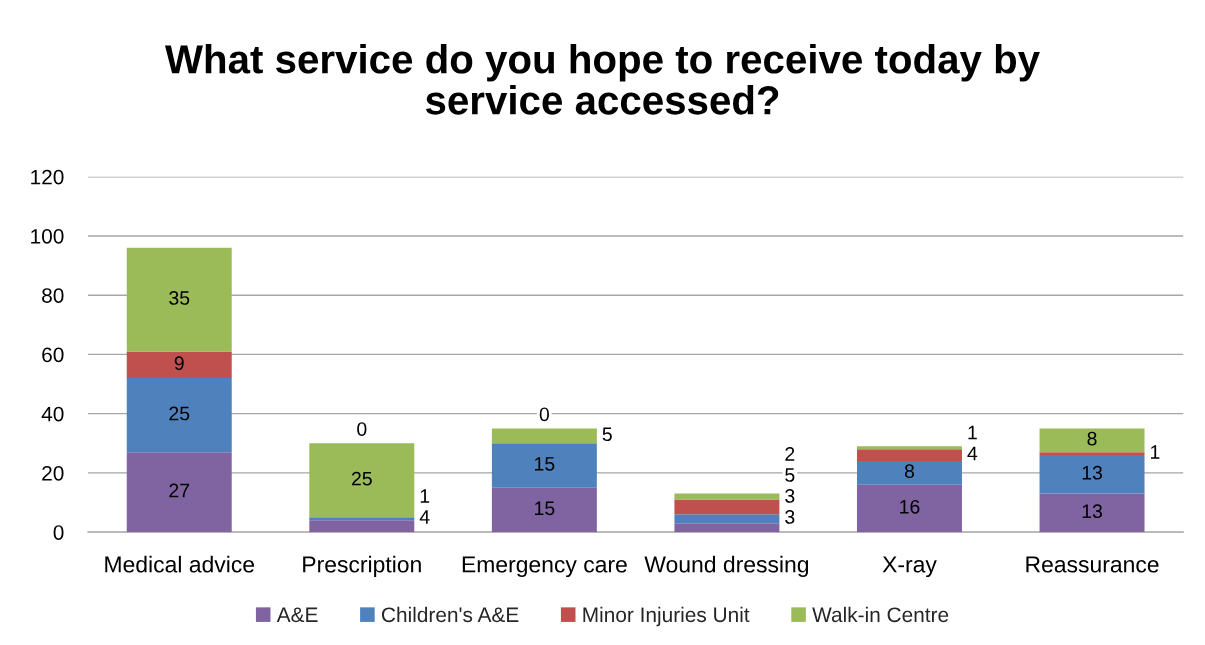 Image resolution: width=1205 pixels, height=645 pixels. I want to click on x-tick-label: Emergency care, so click(544, 567).